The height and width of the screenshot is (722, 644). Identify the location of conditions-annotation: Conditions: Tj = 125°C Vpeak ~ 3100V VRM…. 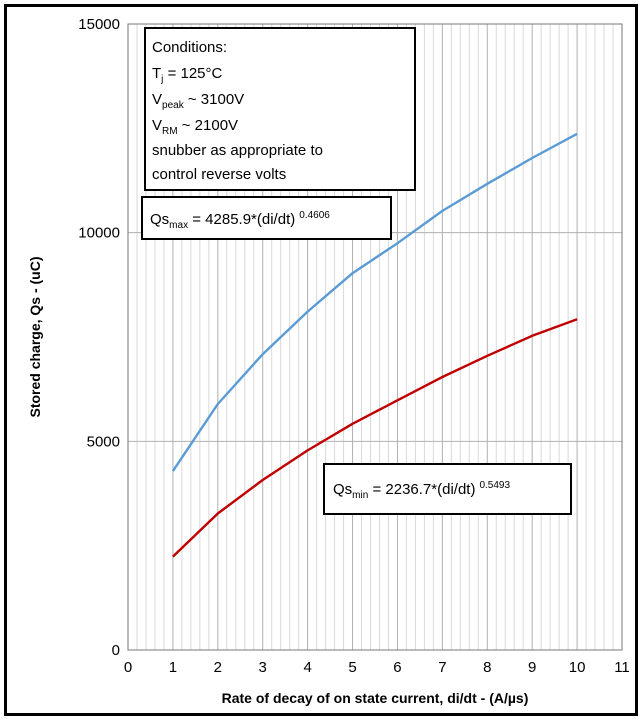
(280, 109).